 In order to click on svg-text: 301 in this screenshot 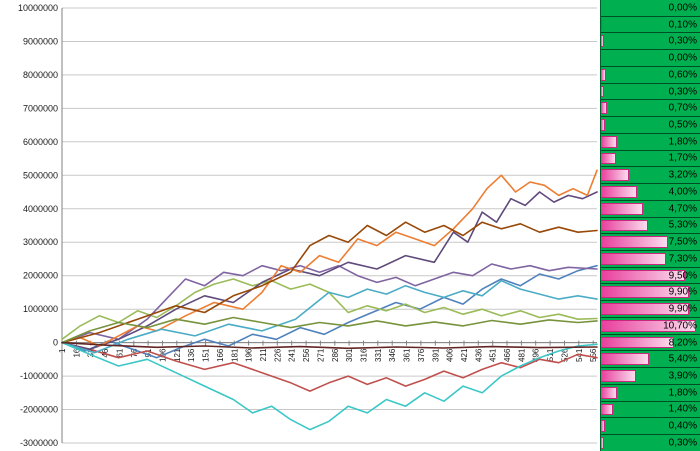, I will do `click(349, 355)`.